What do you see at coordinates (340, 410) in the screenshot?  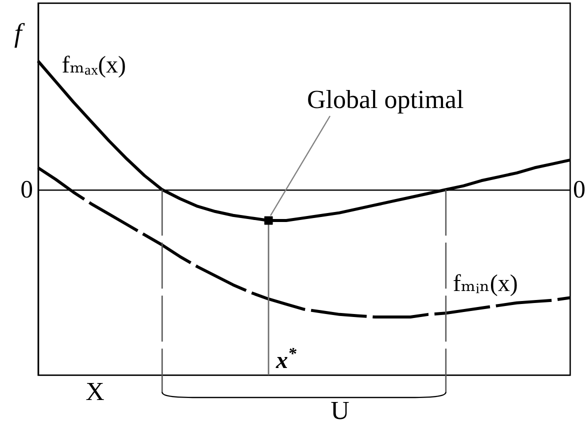 I see `text: U` at bounding box center [340, 410].